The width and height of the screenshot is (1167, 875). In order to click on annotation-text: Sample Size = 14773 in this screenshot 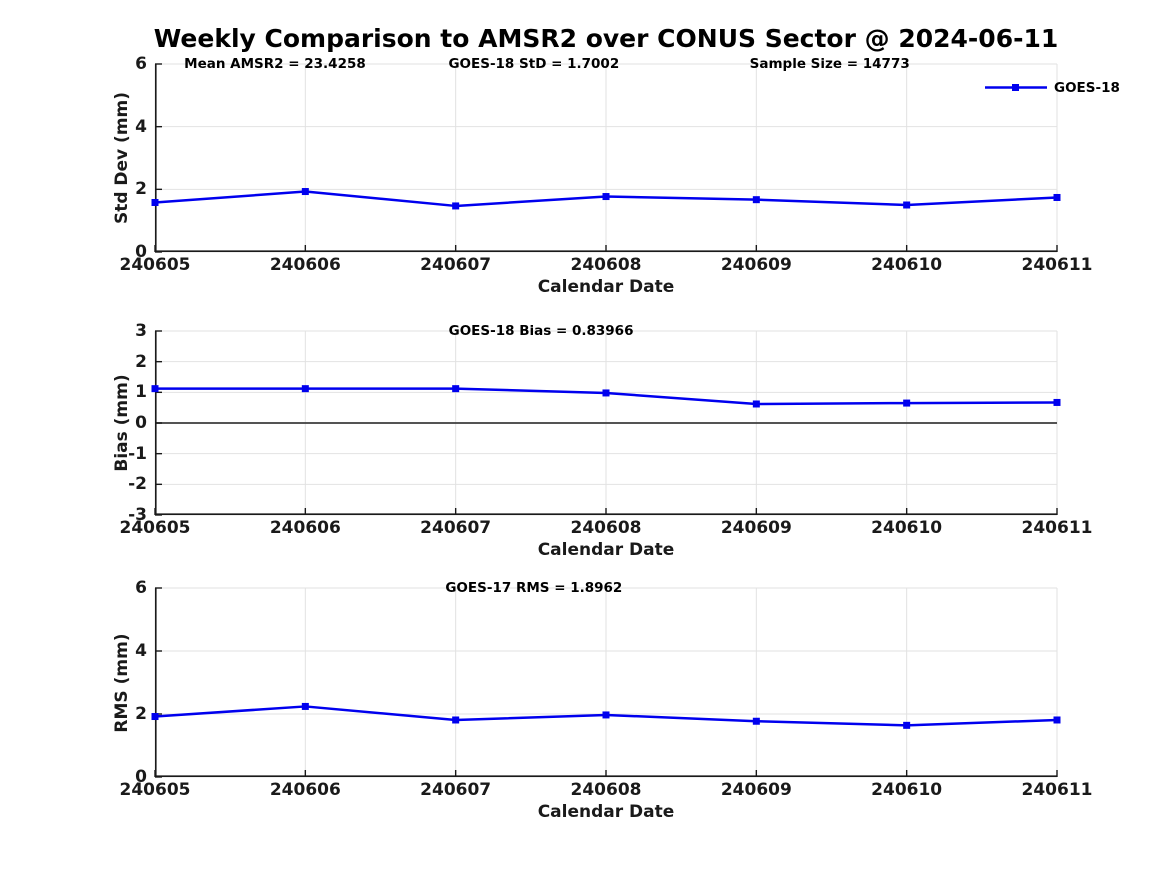, I will do `click(829, 64)`.